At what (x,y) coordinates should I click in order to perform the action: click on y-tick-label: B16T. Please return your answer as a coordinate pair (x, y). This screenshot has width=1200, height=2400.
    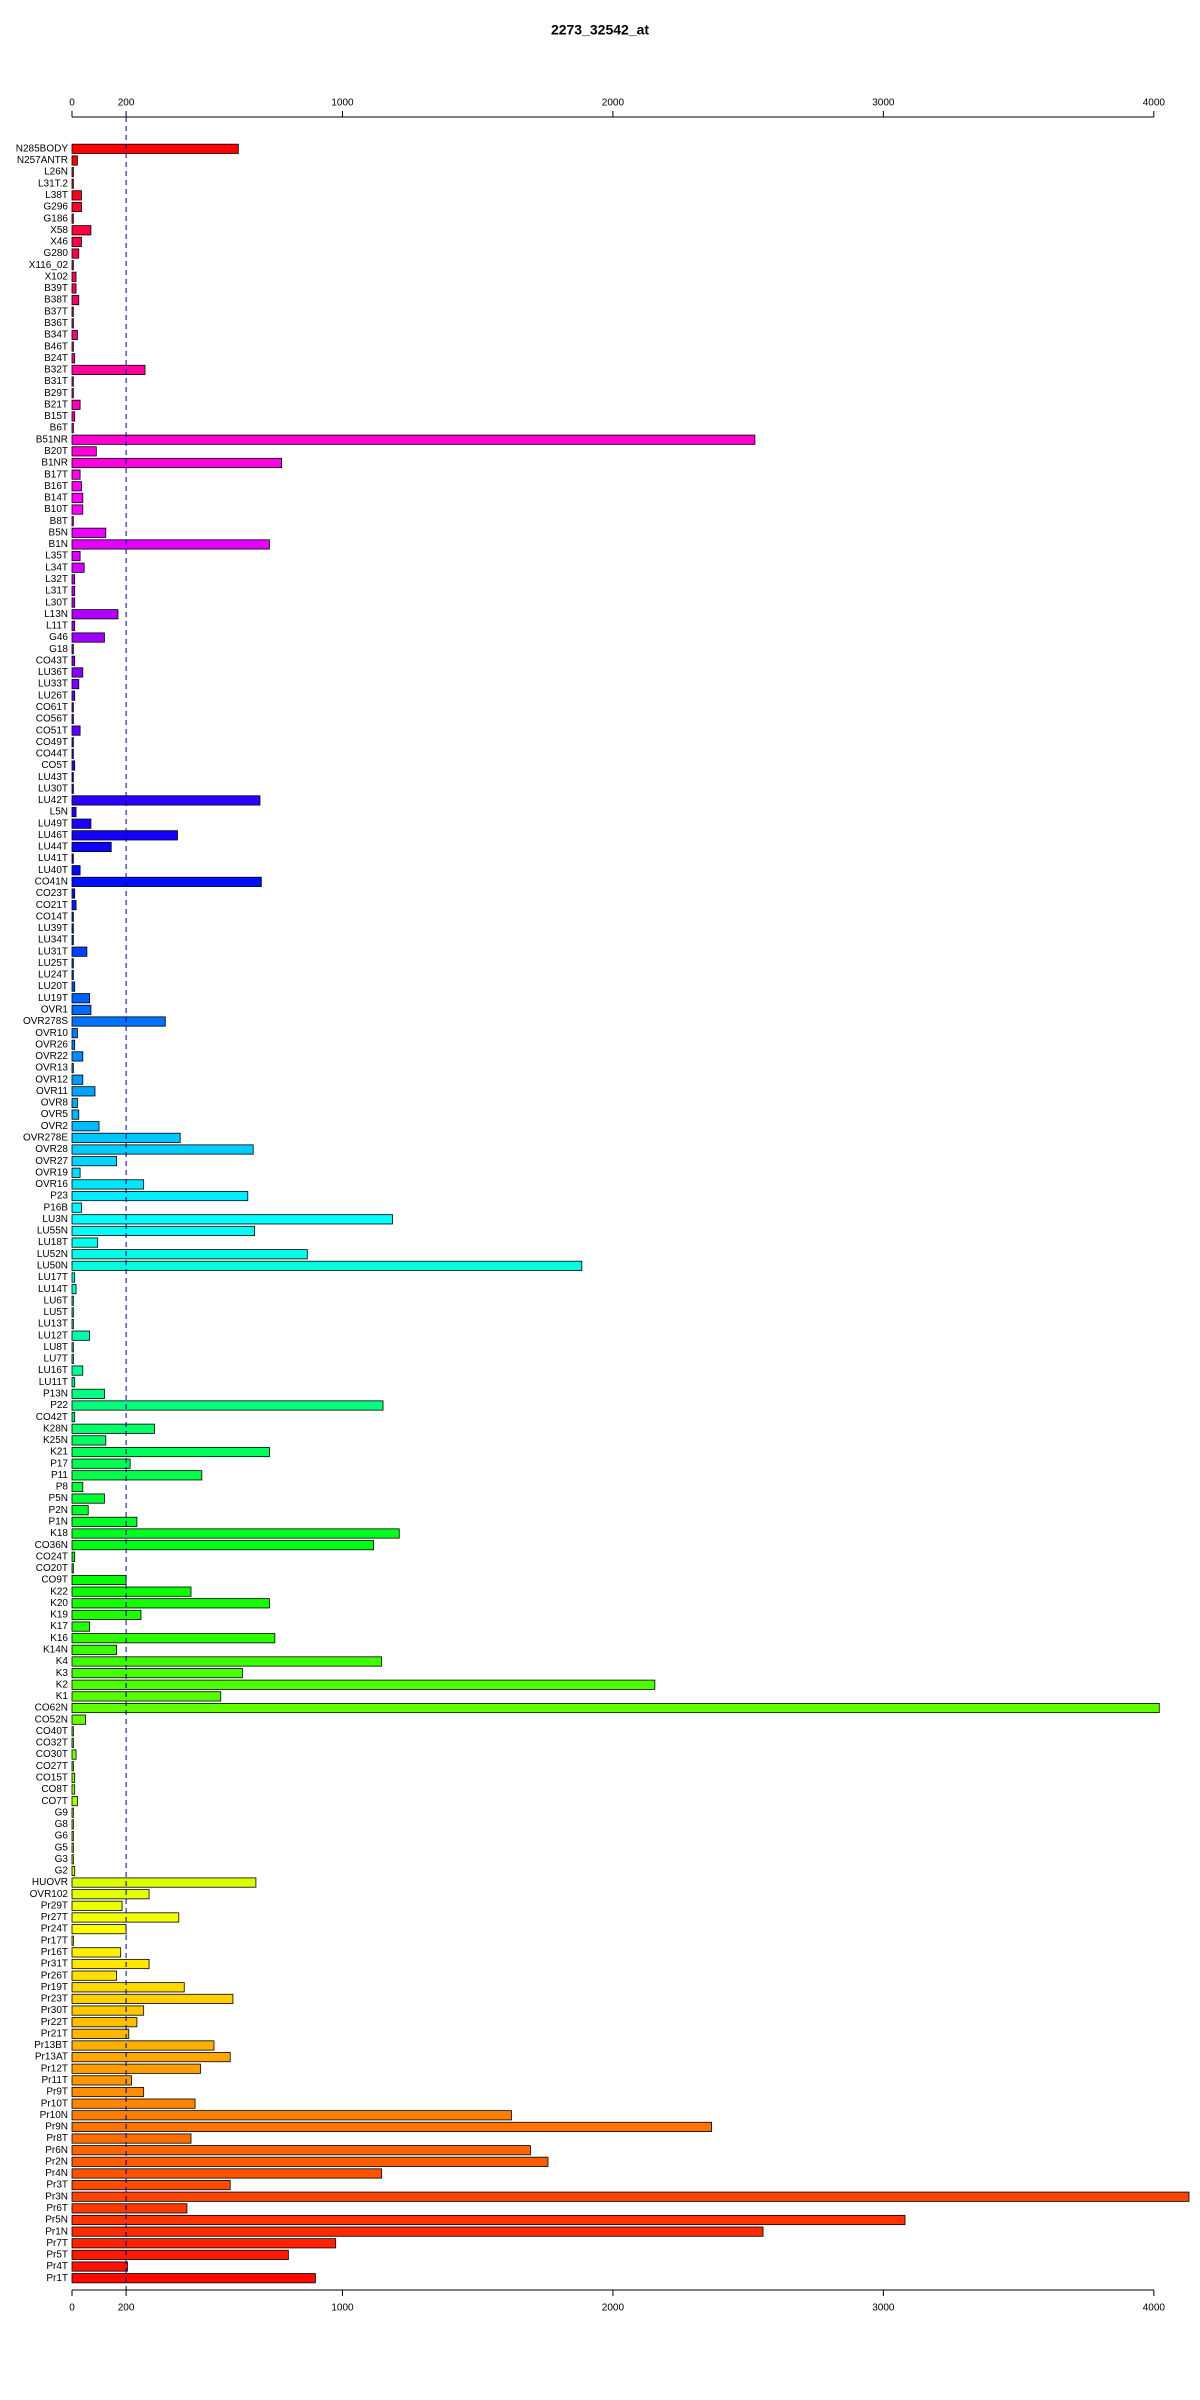
    Looking at the image, I should click on (56, 486).